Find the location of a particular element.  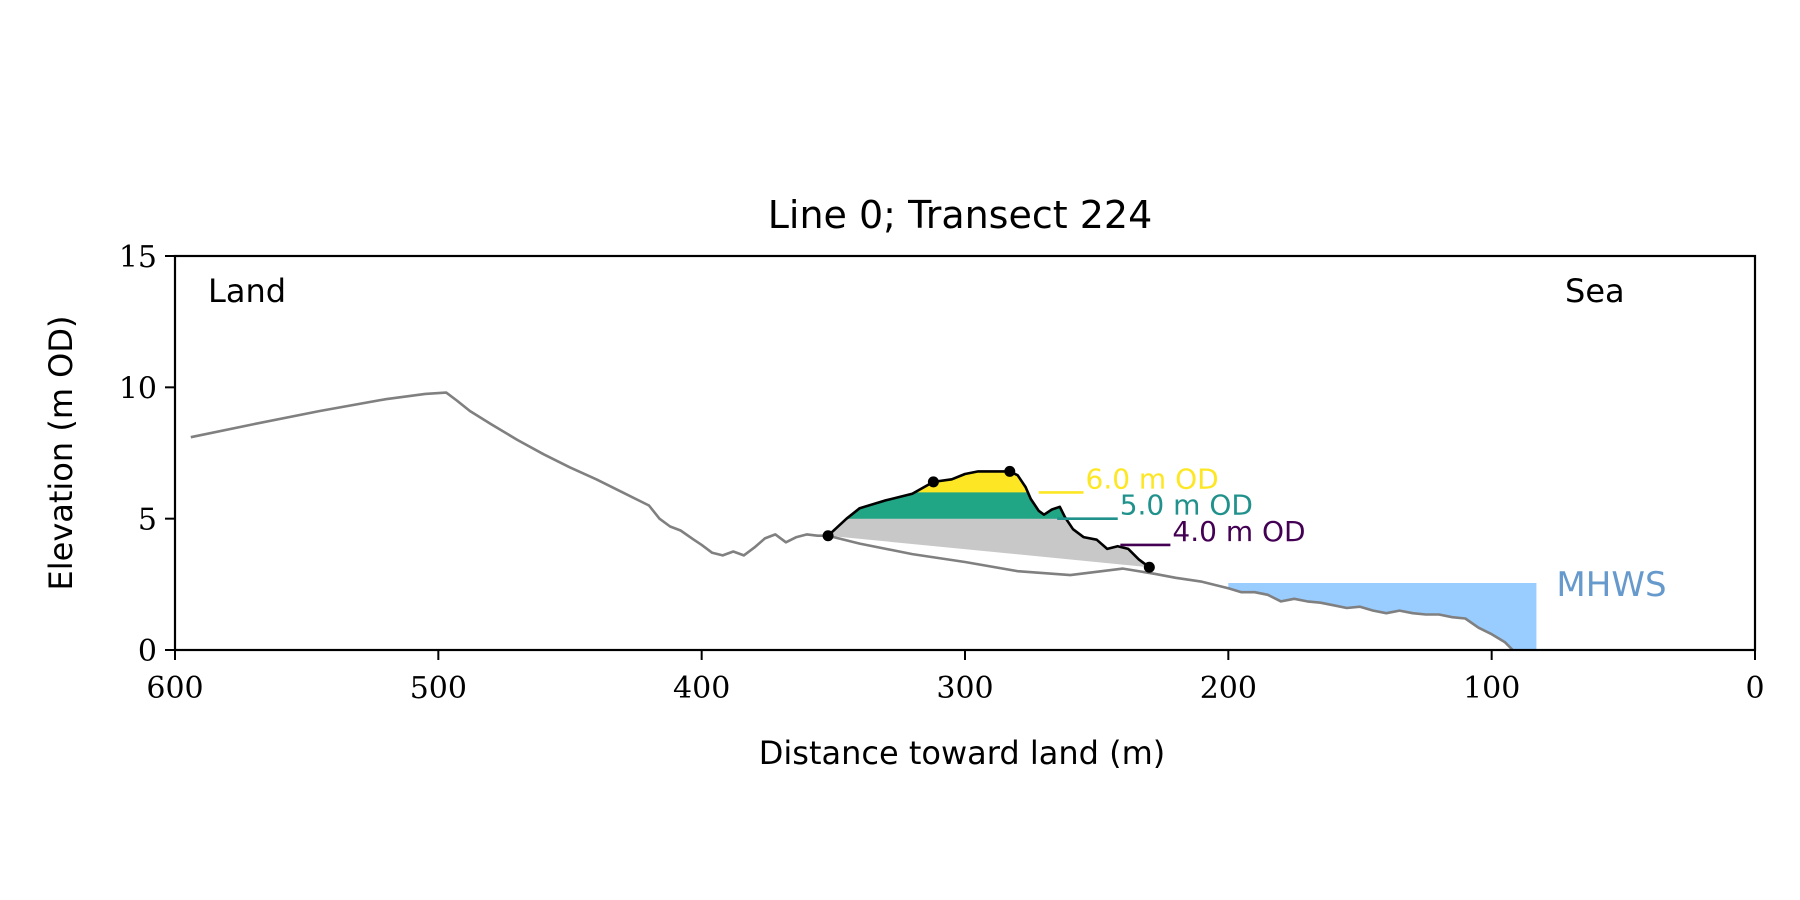

mhws-label: MHWS is located at coordinates (1611, 585).